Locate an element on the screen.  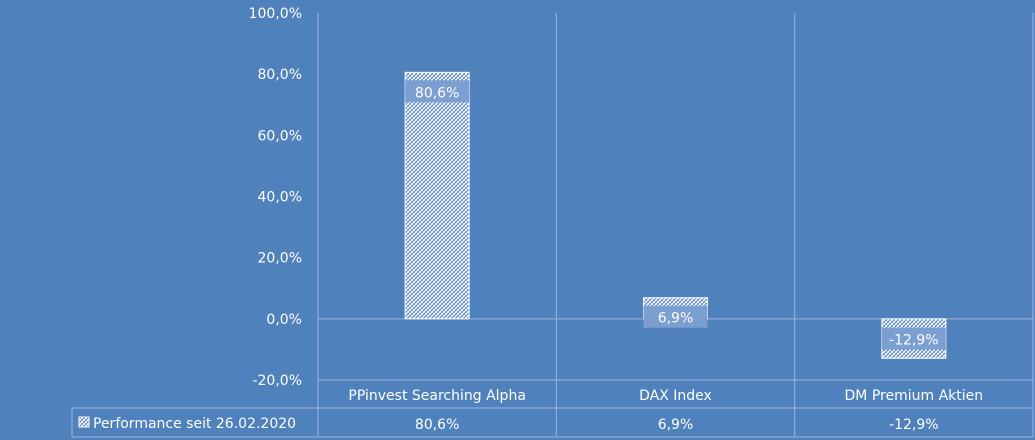
y-tick-label: 80,0% is located at coordinates (280, 75).